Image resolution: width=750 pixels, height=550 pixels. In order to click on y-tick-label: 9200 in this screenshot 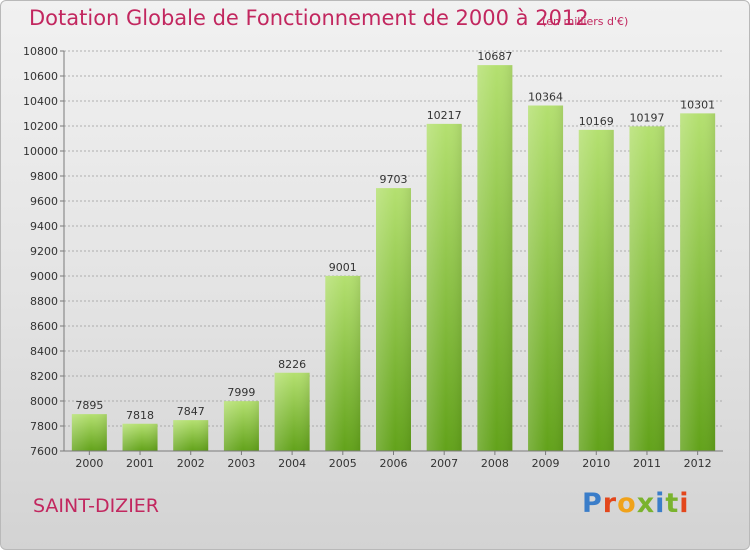, I will do `click(44, 251)`.